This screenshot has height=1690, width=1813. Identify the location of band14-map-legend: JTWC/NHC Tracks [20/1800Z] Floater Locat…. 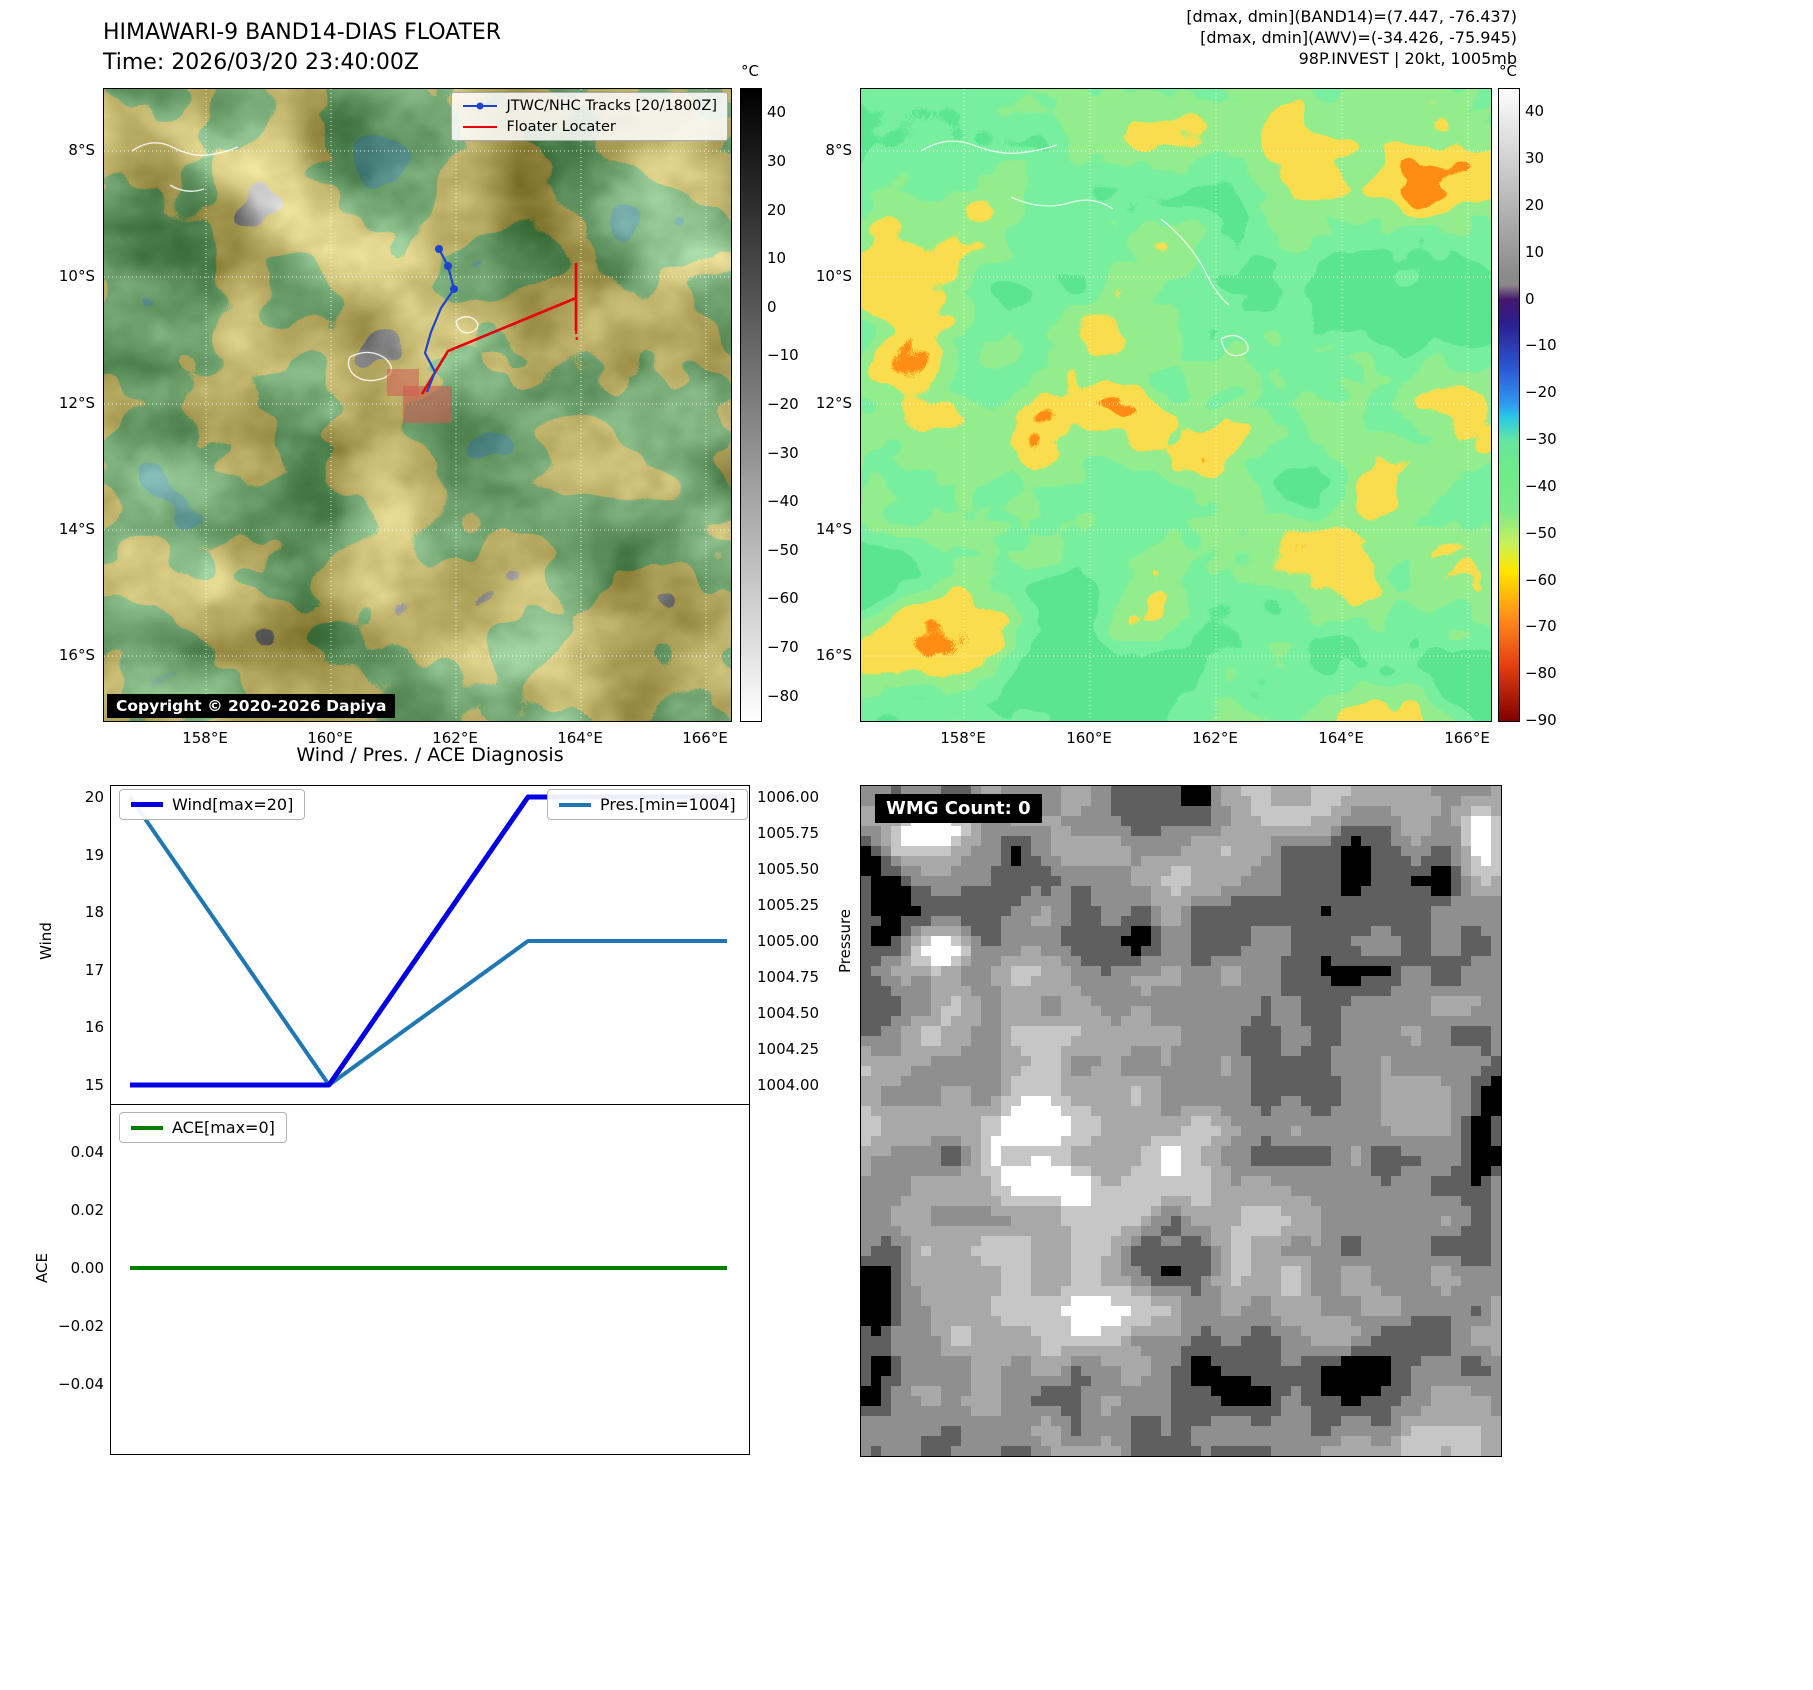
(589, 116).